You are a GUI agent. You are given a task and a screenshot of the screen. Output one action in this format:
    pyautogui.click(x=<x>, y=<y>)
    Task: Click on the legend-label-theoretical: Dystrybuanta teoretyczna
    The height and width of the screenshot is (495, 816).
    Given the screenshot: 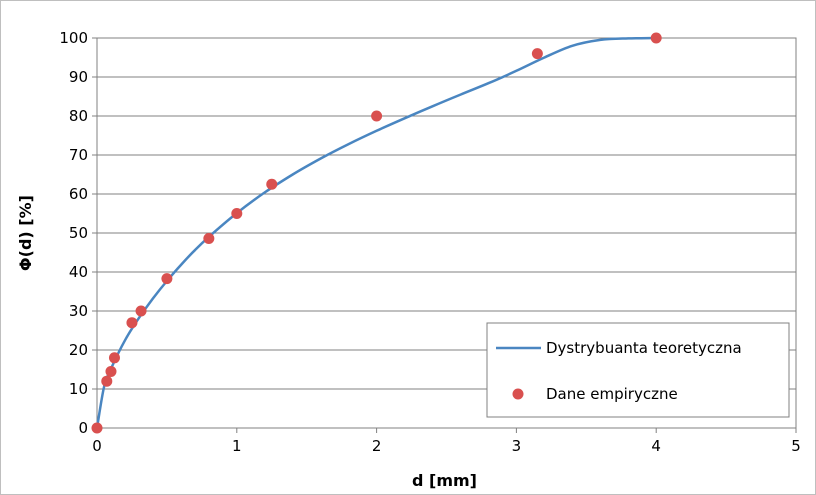 What is the action you would take?
    pyautogui.click(x=644, y=348)
    